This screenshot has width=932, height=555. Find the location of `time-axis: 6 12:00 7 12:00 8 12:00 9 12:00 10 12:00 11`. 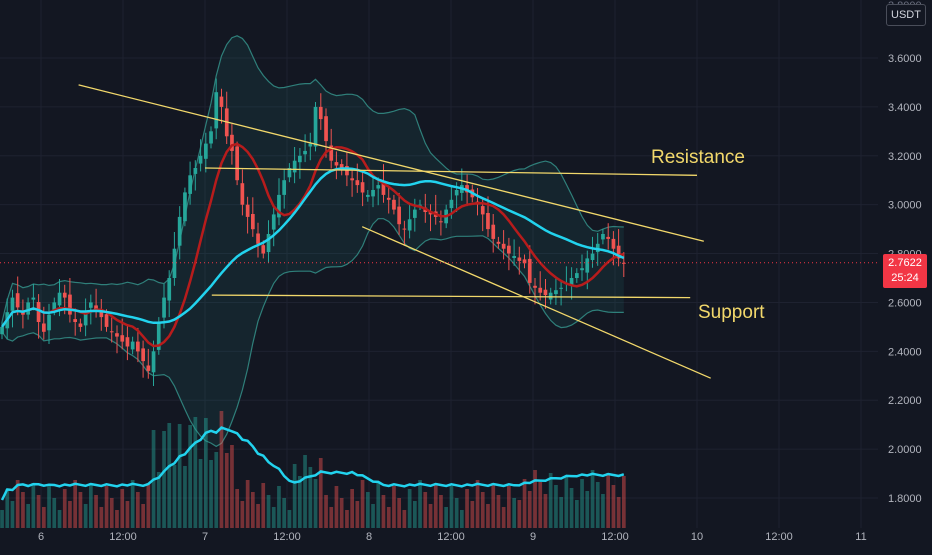

time-axis: 6 12:00 7 12:00 8 12:00 9 12:00 10 12:00 11 is located at coordinates (466, 539).